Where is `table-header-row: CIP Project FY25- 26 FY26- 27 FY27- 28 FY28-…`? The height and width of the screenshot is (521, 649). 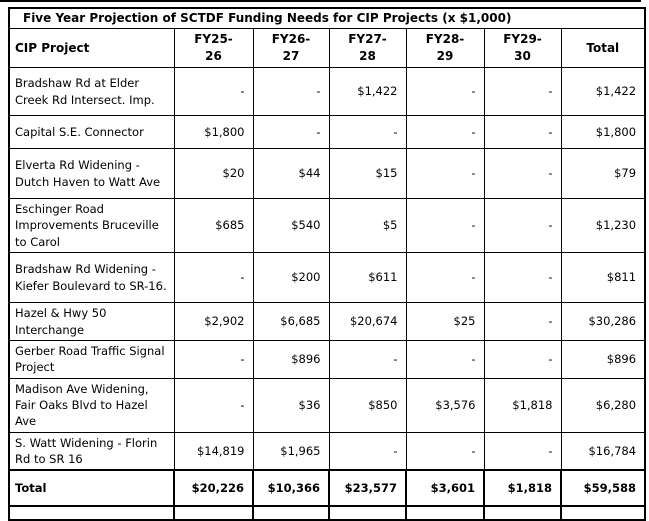
table-header-row: CIP Project FY25- 26 FY26- 27 FY27- 28 FY28-… is located at coordinates (327, 48).